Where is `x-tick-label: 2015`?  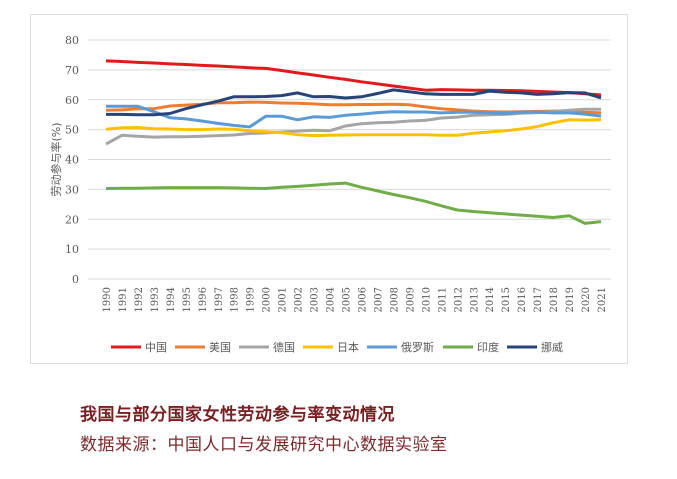
x-tick-label: 2015 is located at coordinates (506, 299).